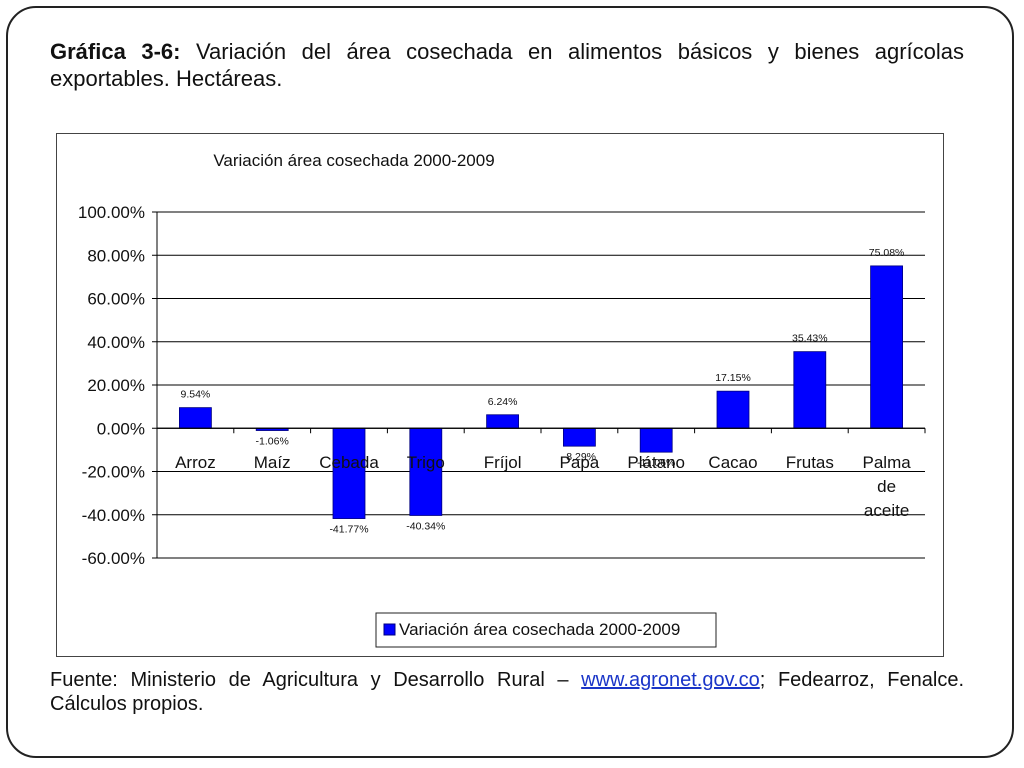  I want to click on caption-label: Gráfica 3-6:, so click(115, 51).